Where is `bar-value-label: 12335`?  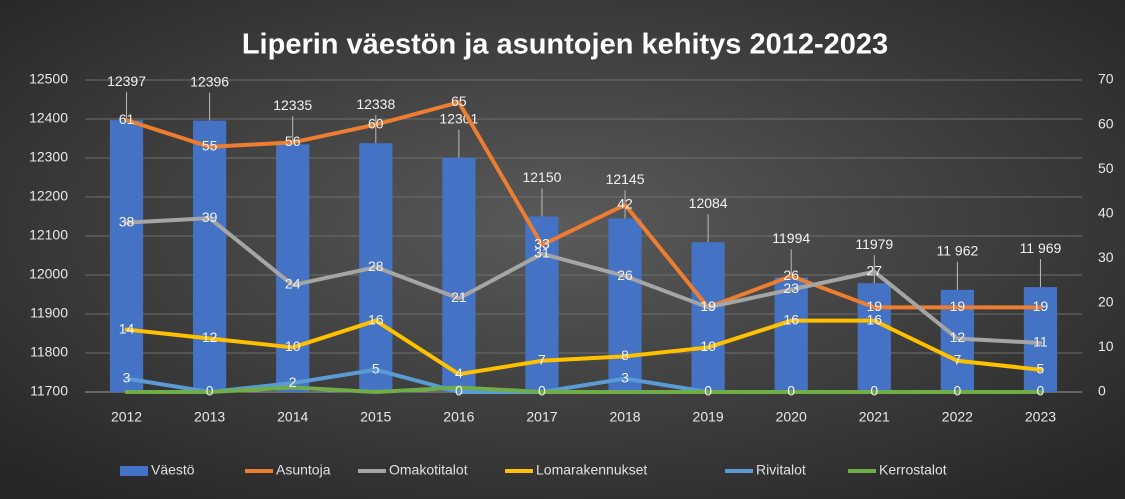 bar-value-label: 12335 is located at coordinates (292, 105).